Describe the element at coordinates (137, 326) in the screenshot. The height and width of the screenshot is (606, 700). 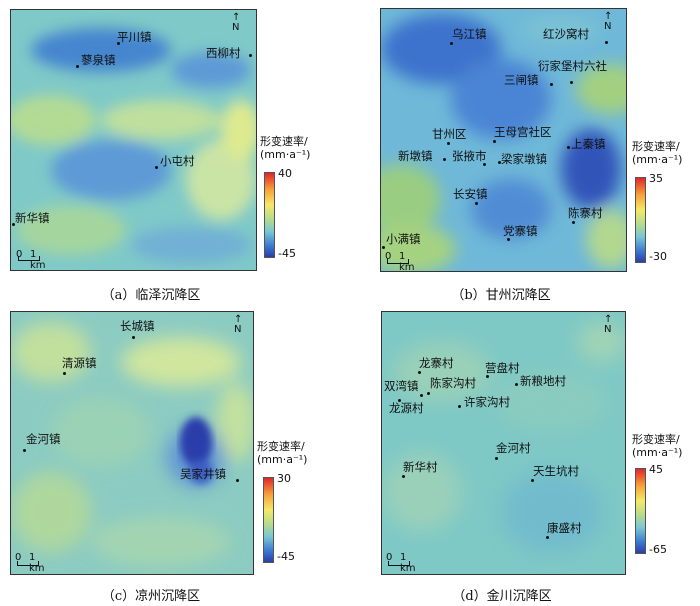
I see `place-label: 长城镇` at that location.